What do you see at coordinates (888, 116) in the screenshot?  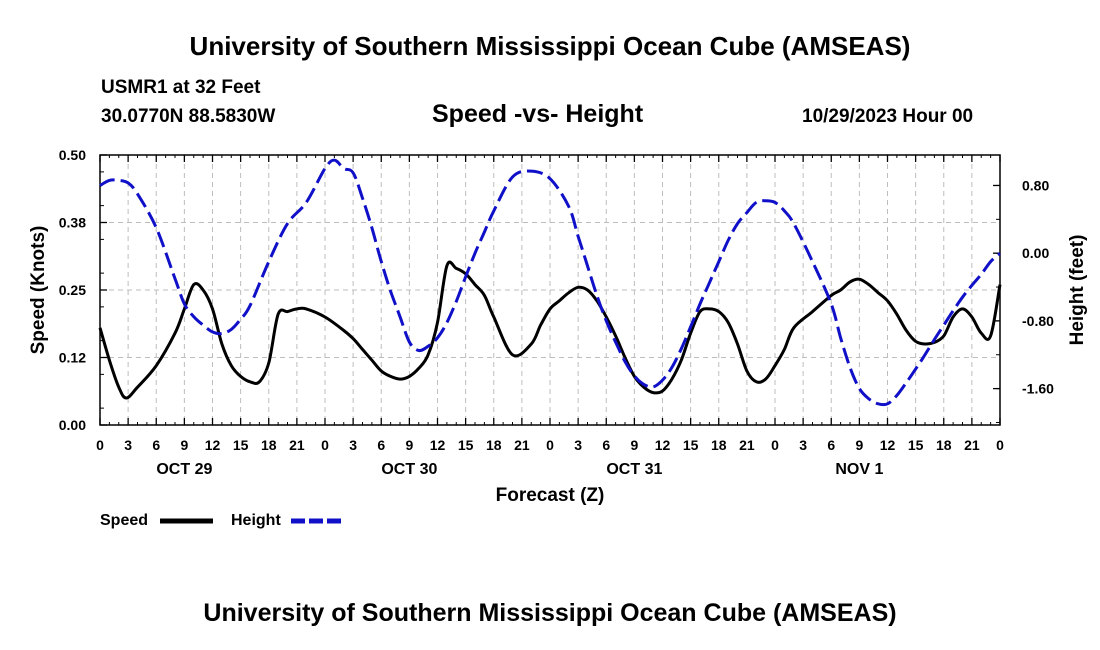 I see `forecast-time: 10/29/2023 Hour 00` at bounding box center [888, 116].